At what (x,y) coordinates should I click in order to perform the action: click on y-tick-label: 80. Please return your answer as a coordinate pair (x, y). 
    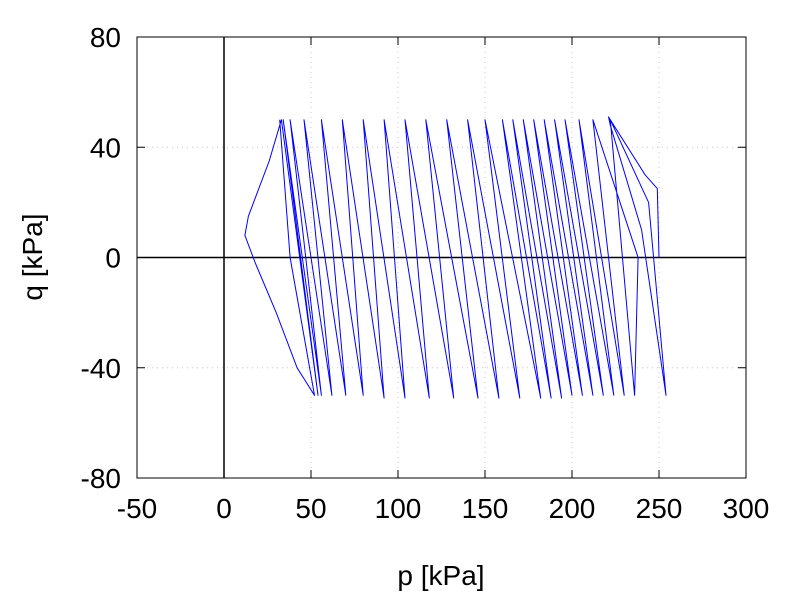
    Looking at the image, I should click on (105, 37).